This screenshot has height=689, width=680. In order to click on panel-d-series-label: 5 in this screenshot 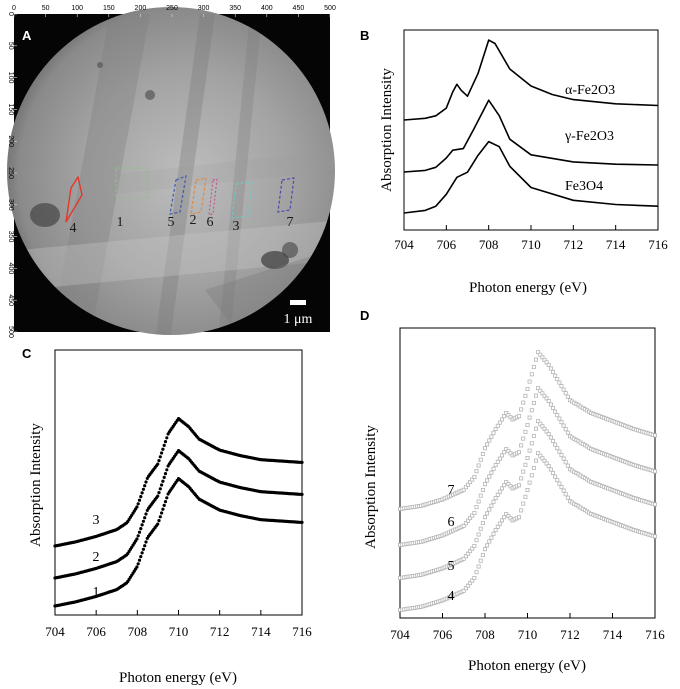, I will do `click(451, 566)`.